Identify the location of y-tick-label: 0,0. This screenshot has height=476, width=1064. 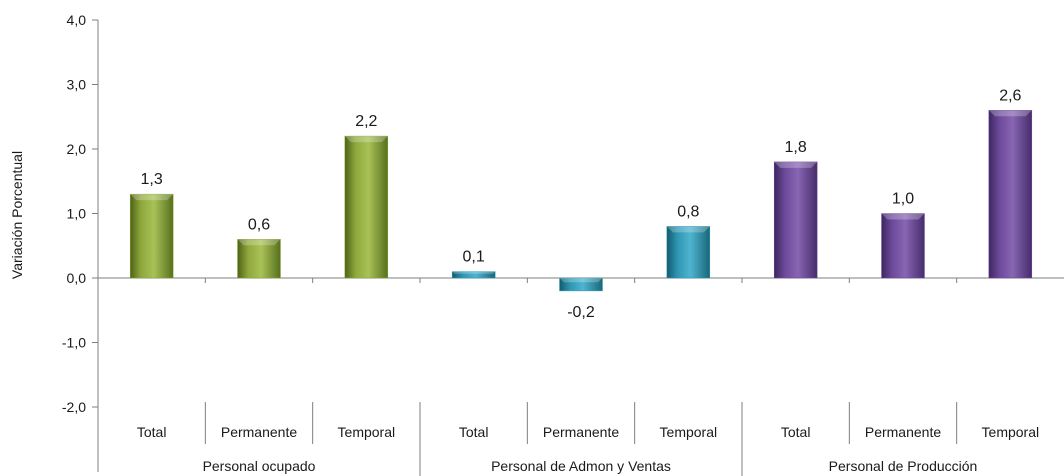
(77, 278).